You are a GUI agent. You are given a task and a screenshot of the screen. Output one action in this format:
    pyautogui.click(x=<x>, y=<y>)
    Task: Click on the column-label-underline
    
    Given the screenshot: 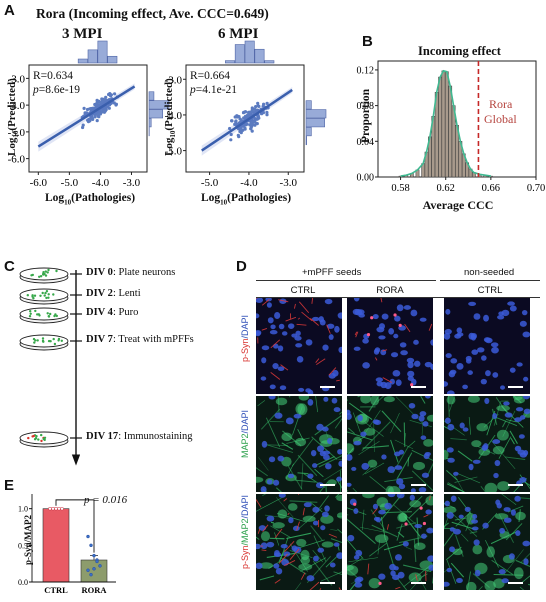 What is the action you would take?
    pyautogui.click(x=398, y=297)
    